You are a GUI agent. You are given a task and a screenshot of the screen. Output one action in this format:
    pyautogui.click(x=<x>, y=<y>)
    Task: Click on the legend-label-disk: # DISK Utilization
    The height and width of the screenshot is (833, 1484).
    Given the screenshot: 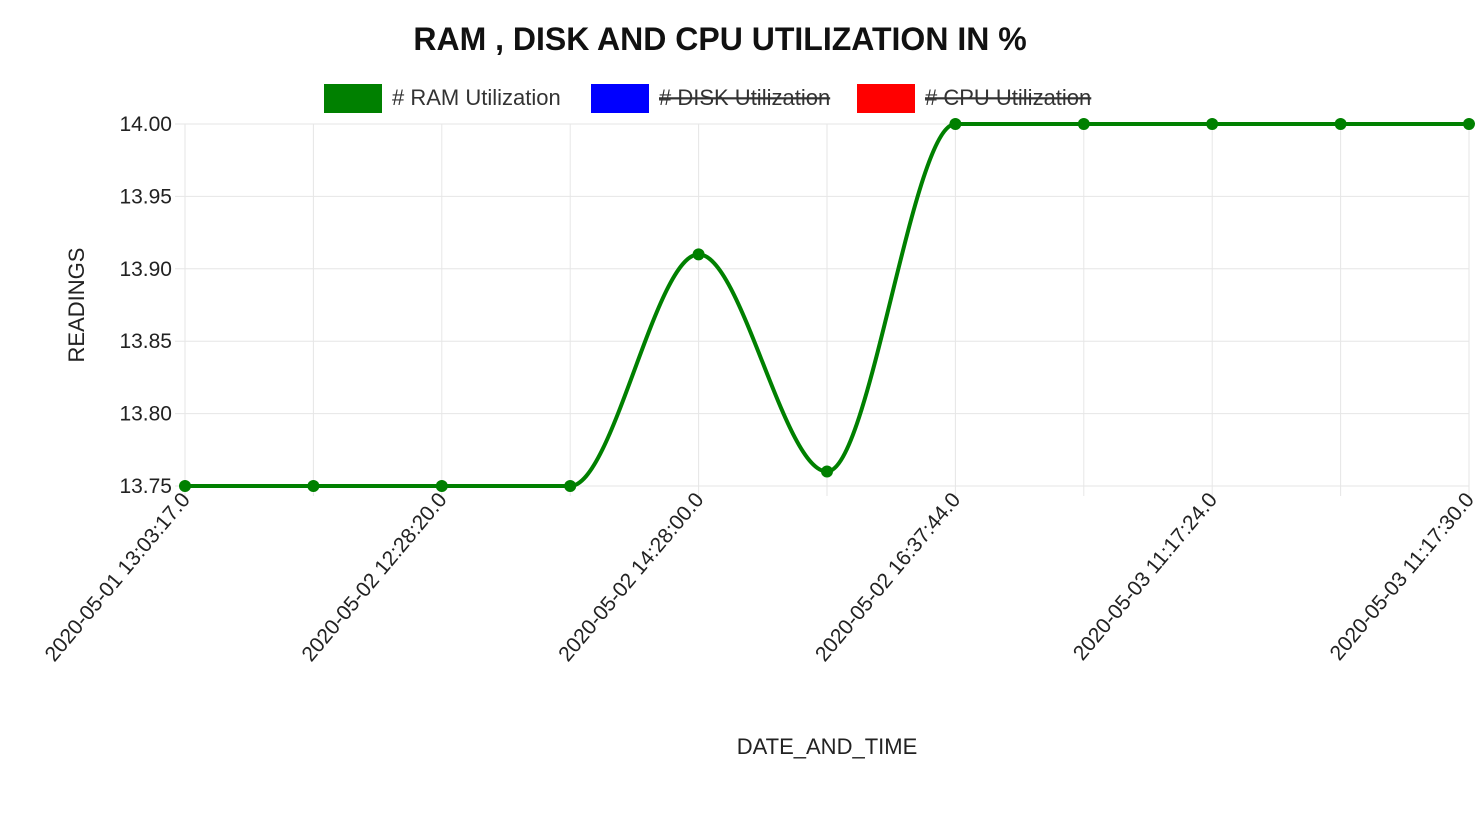 What is the action you would take?
    pyautogui.click(x=744, y=97)
    